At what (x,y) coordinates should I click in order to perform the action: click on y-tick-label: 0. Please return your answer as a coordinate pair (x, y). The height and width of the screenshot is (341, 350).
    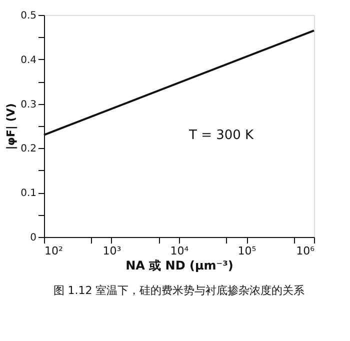
    Looking at the image, I should click on (33, 238).